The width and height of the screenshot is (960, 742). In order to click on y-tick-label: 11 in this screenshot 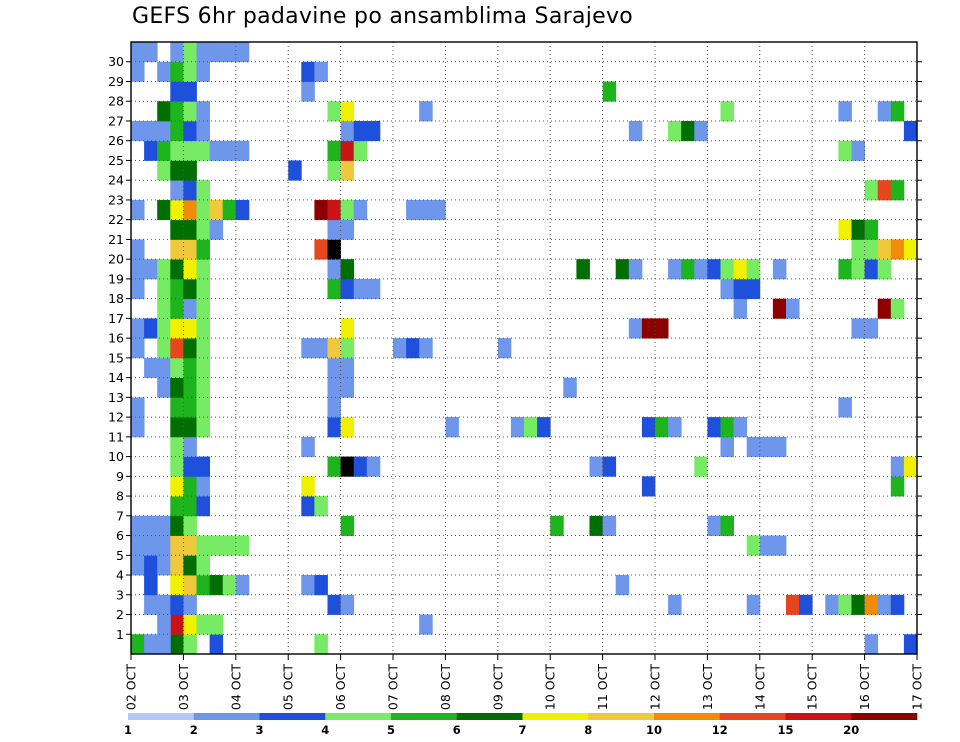, I will do `click(116, 436)`.